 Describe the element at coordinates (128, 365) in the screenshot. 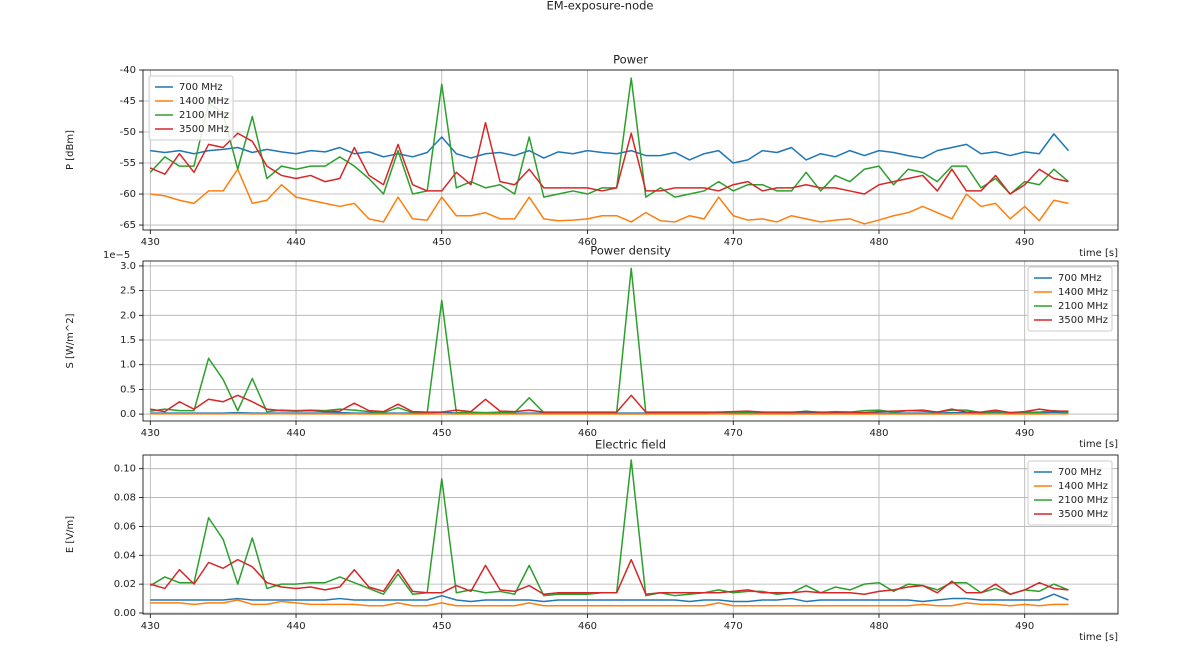

I see `y-tick-label: 1.0` at that location.